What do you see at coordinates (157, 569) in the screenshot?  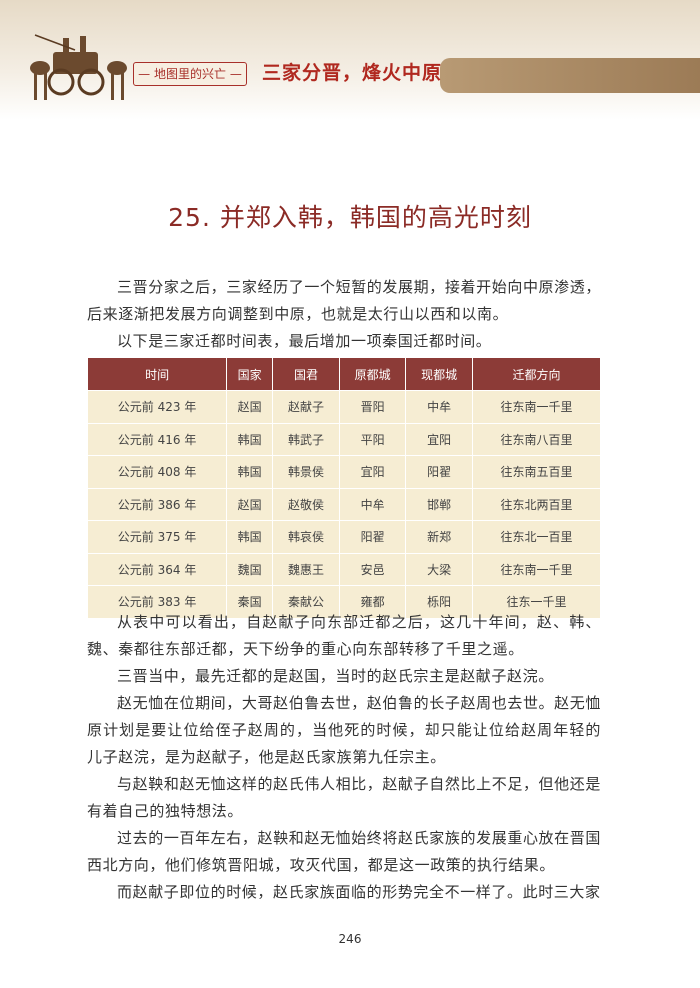 I see `table-cell: 公元前 364 年` at bounding box center [157, 569].